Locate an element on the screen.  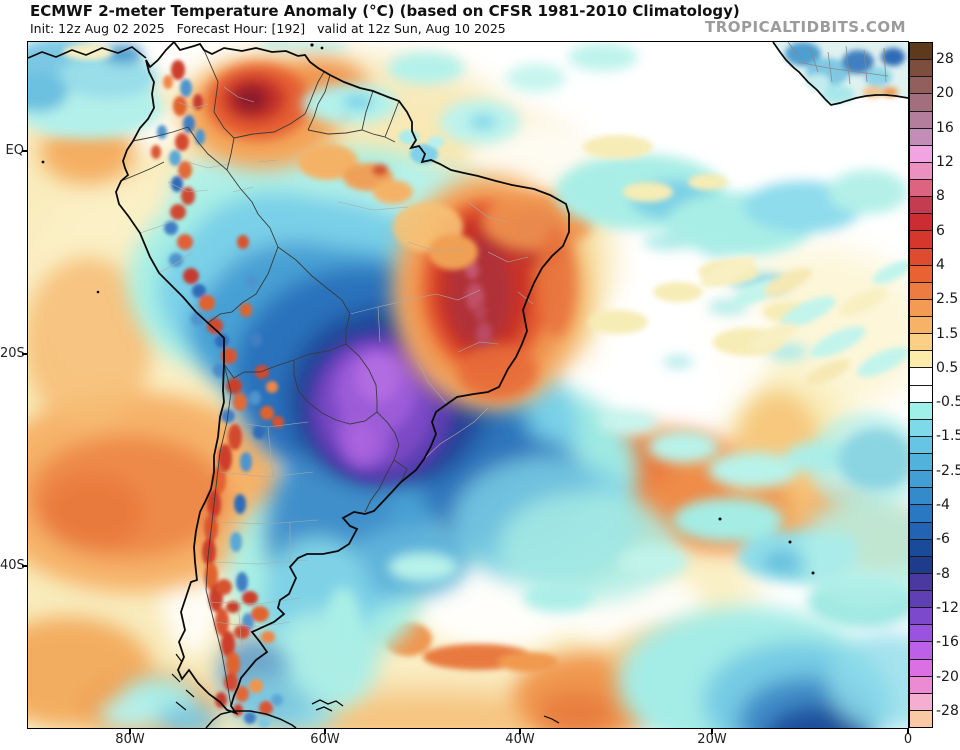
lat-tick-20S is located at coordinates (25, 354).